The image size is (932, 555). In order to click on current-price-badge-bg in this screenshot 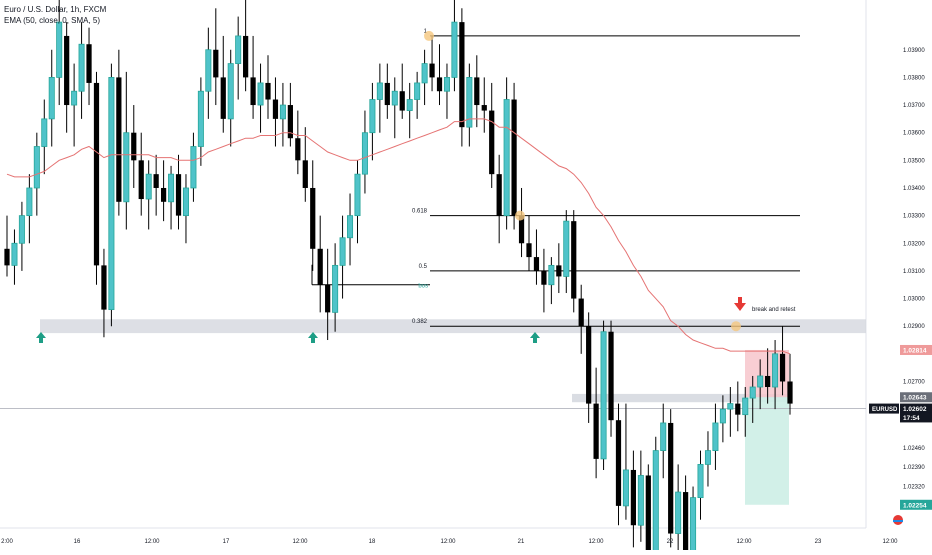, I will do `click(916, 408)`.